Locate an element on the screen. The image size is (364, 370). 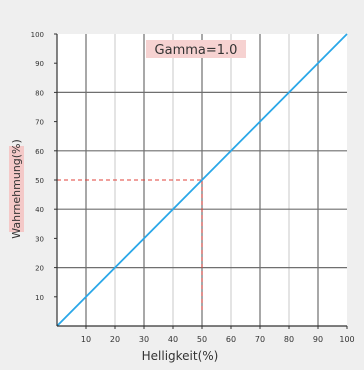
x-axis-label-group: Helligkeit(%) is located at coordinates (180, 356).